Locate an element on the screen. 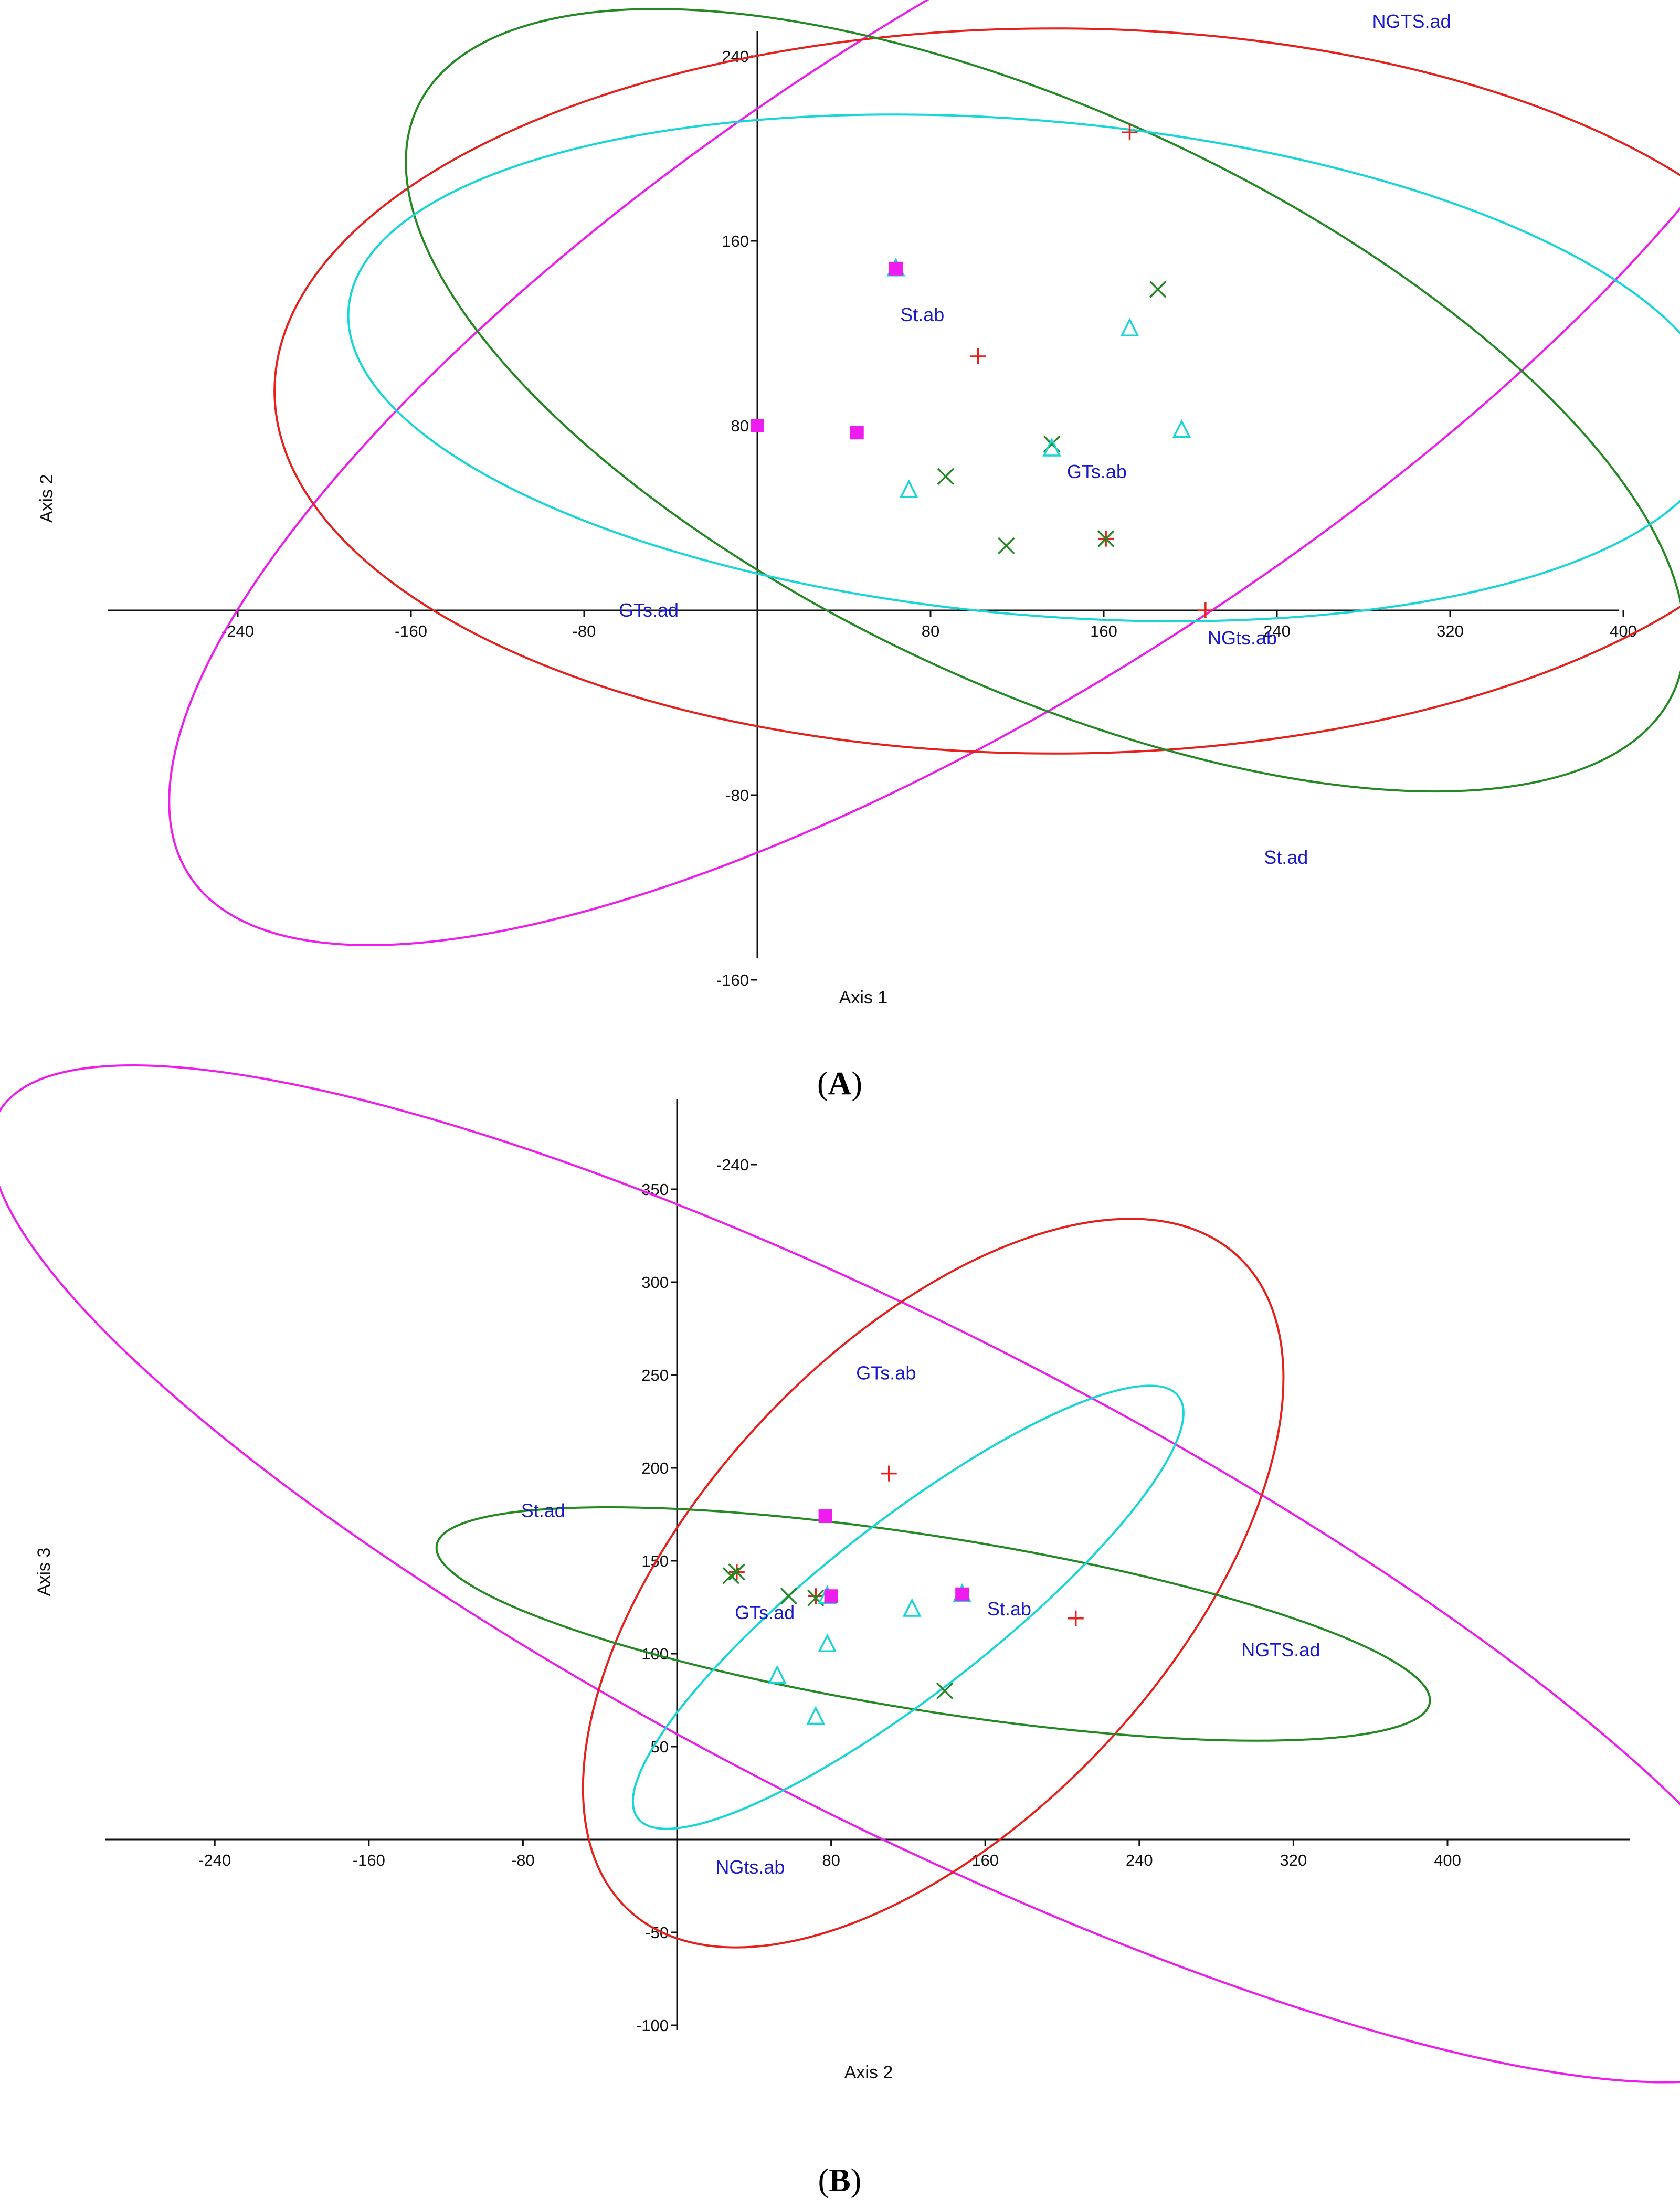 The width and height of the screenshot is (1680, 2210). y-tick-label: 300 is located at coordinates (655, 1282).